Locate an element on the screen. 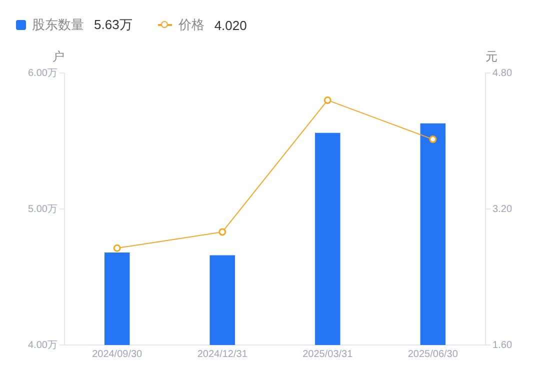 The width and height of the screenshot is (550, 381). x-tick-label: 2025/06/30 is located at coordinates (433, 354).